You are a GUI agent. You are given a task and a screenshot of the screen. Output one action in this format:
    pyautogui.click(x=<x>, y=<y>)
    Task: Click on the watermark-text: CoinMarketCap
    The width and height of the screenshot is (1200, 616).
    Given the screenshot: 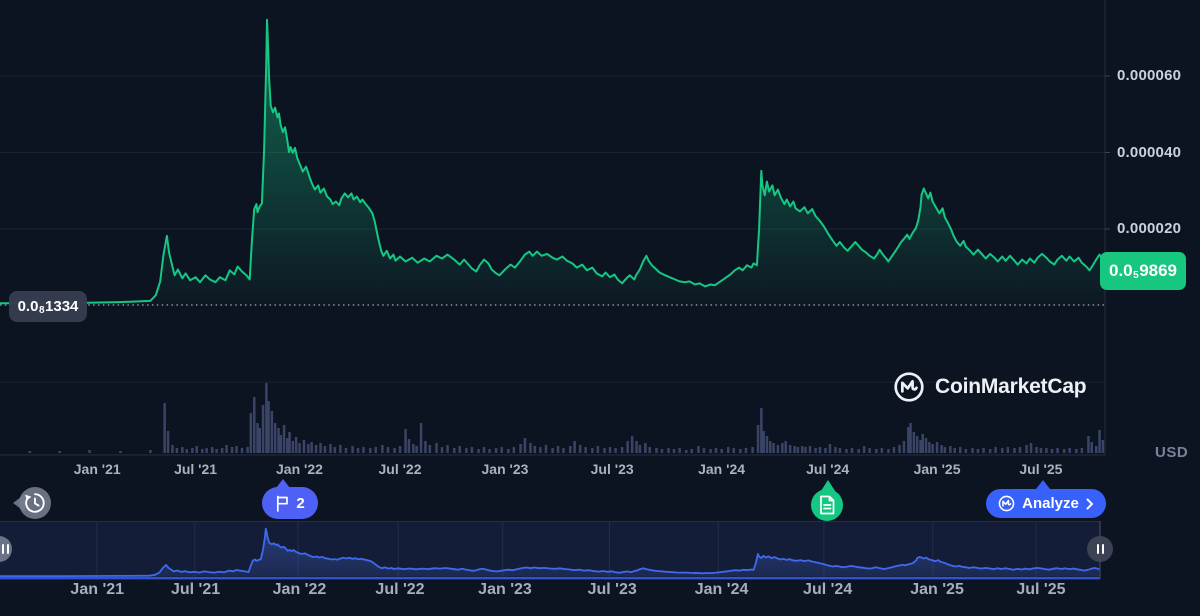 What is the action you would take?
    pyautogui.click(x=1011, y=386)
    